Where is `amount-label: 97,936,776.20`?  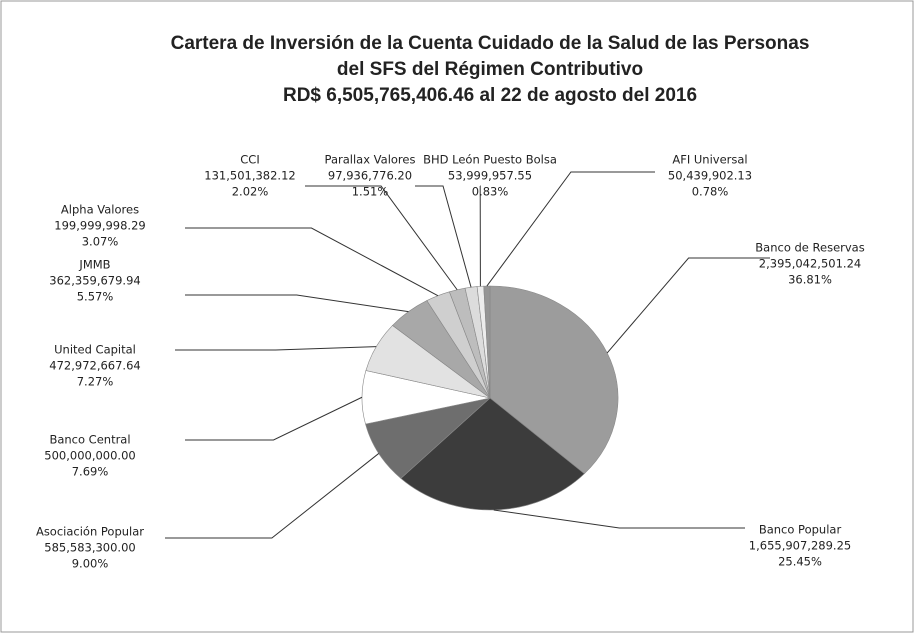
amount-label: 97,936,776.20 is located at coordinates (370, 176).